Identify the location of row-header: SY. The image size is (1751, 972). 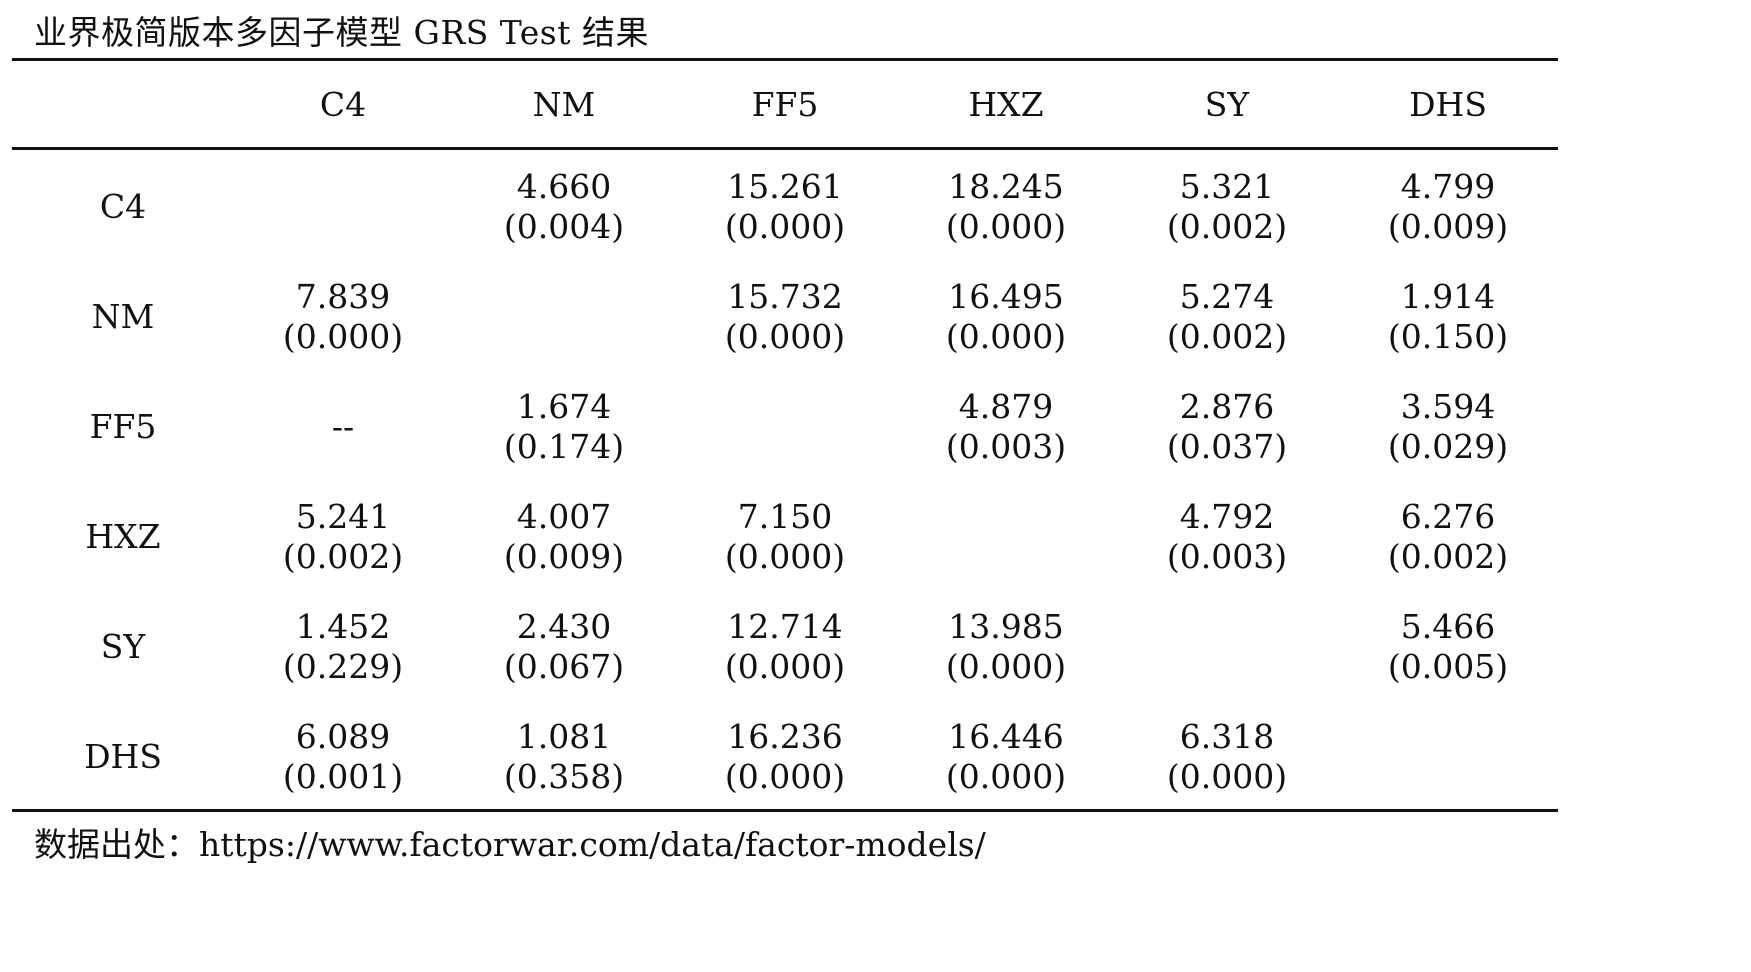
(123, 646).